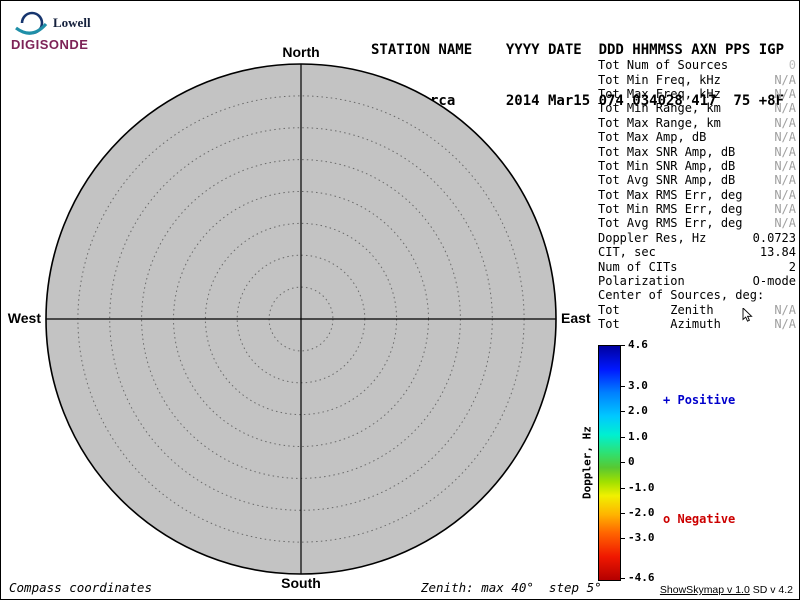 This screenshot has height=600, width=800. Describe the element at coordinates (50, 44) in the screenshot. I see `logo-product-text: DIGISONDE` at that location.